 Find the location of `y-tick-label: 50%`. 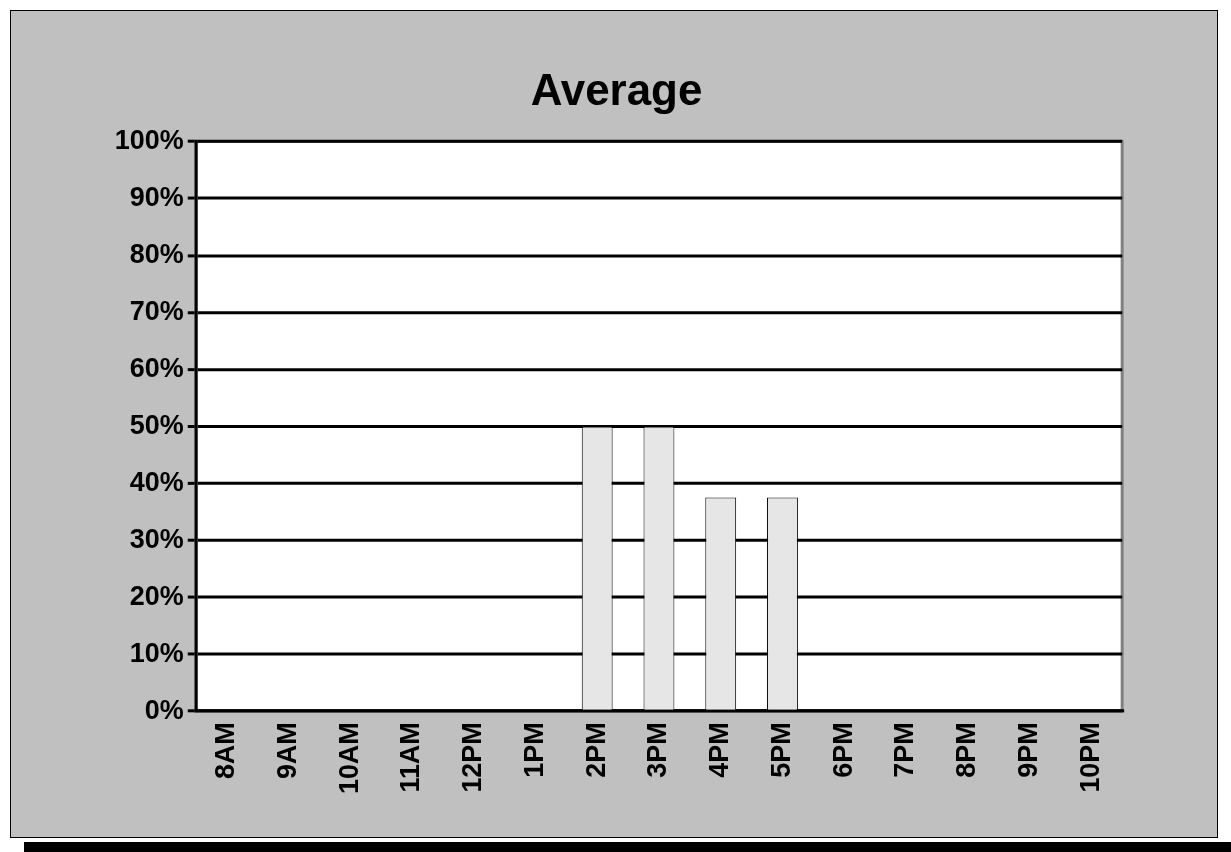

y-tick-label: 50% is located at coordinates (156, 424).